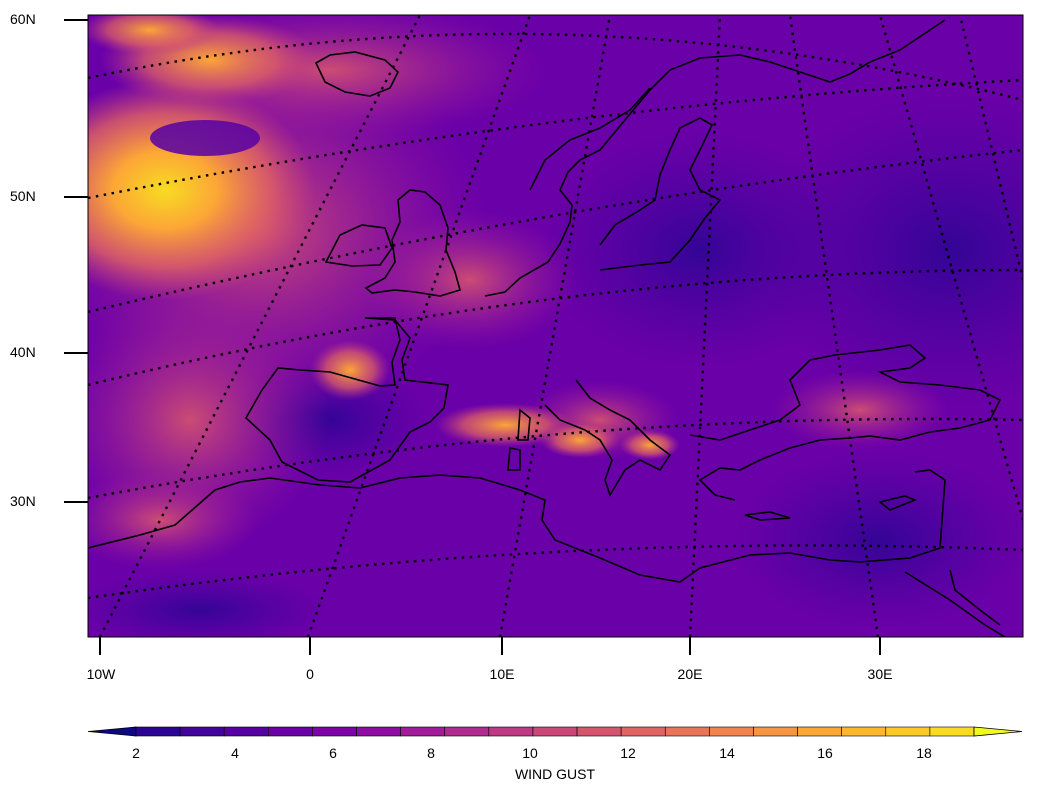  Describe the element at coordinates (136, 753) in the screenshot. I see `colorbar-tick: 2` at that location.